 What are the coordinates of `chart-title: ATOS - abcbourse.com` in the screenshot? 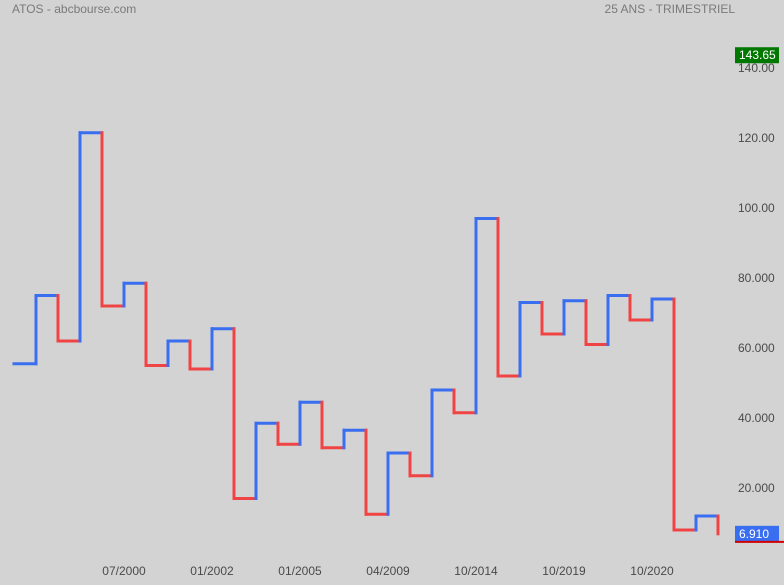 It's located at (74, 9).